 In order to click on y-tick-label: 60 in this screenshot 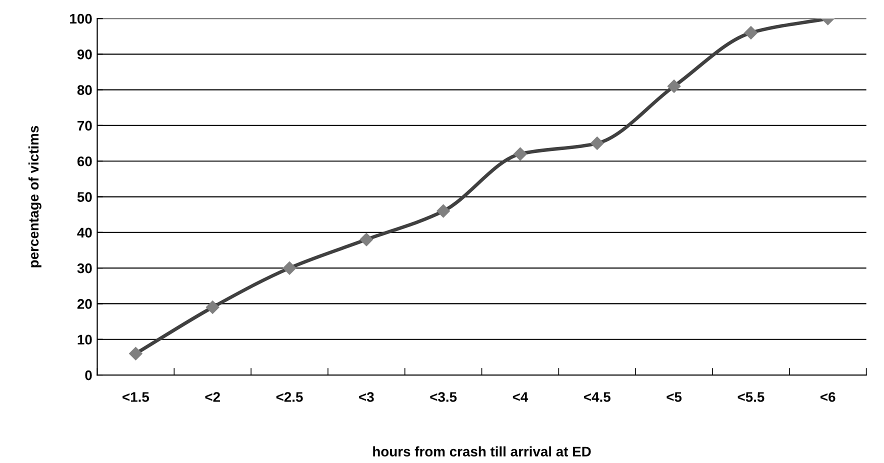, I will do `click(84, 161)`.